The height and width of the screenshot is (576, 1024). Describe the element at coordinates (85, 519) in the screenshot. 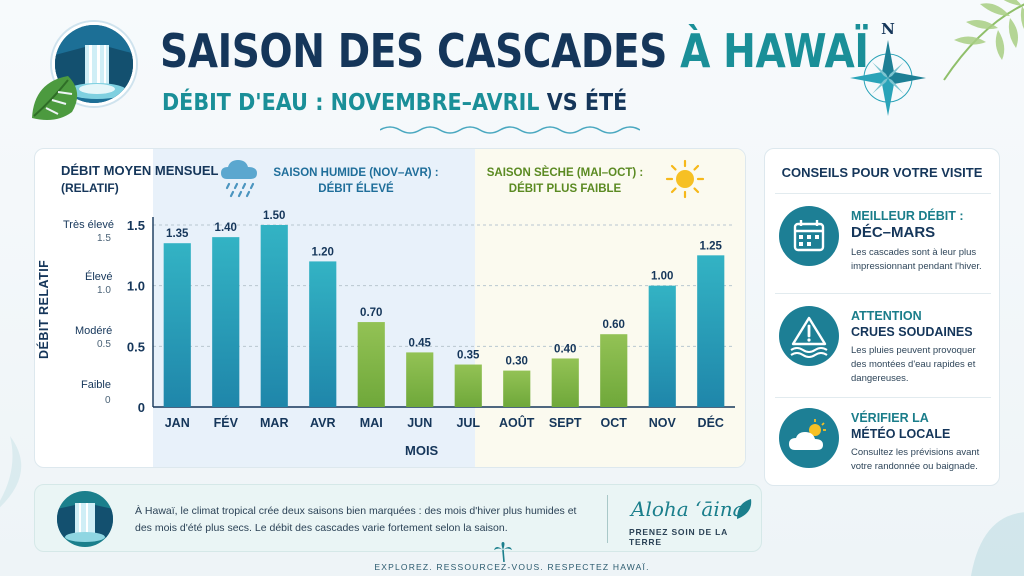

I see `waterfall-icon` at that location.